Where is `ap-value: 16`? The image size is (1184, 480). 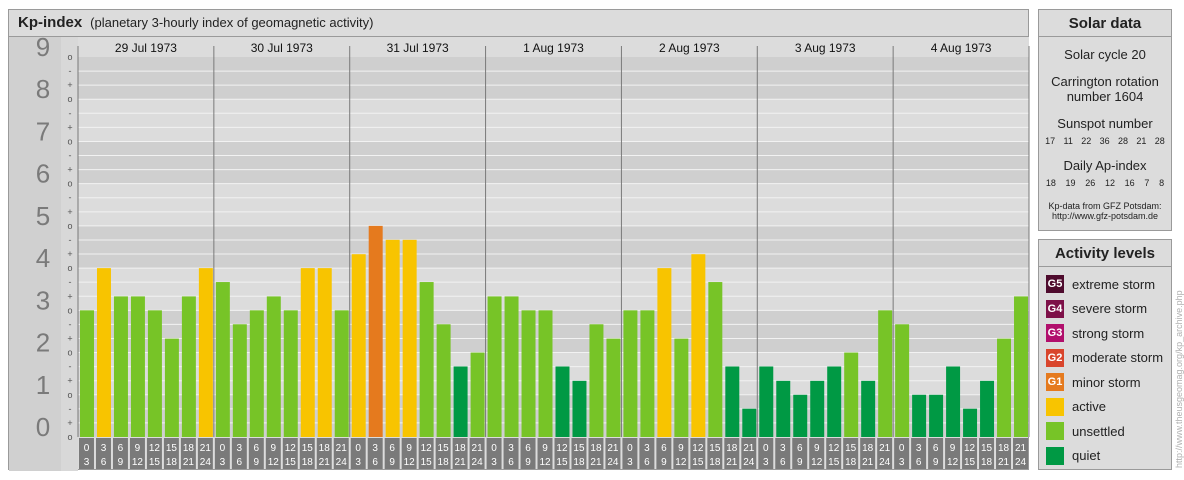 ap-value: 16 is located at coordinates (1129, 183).